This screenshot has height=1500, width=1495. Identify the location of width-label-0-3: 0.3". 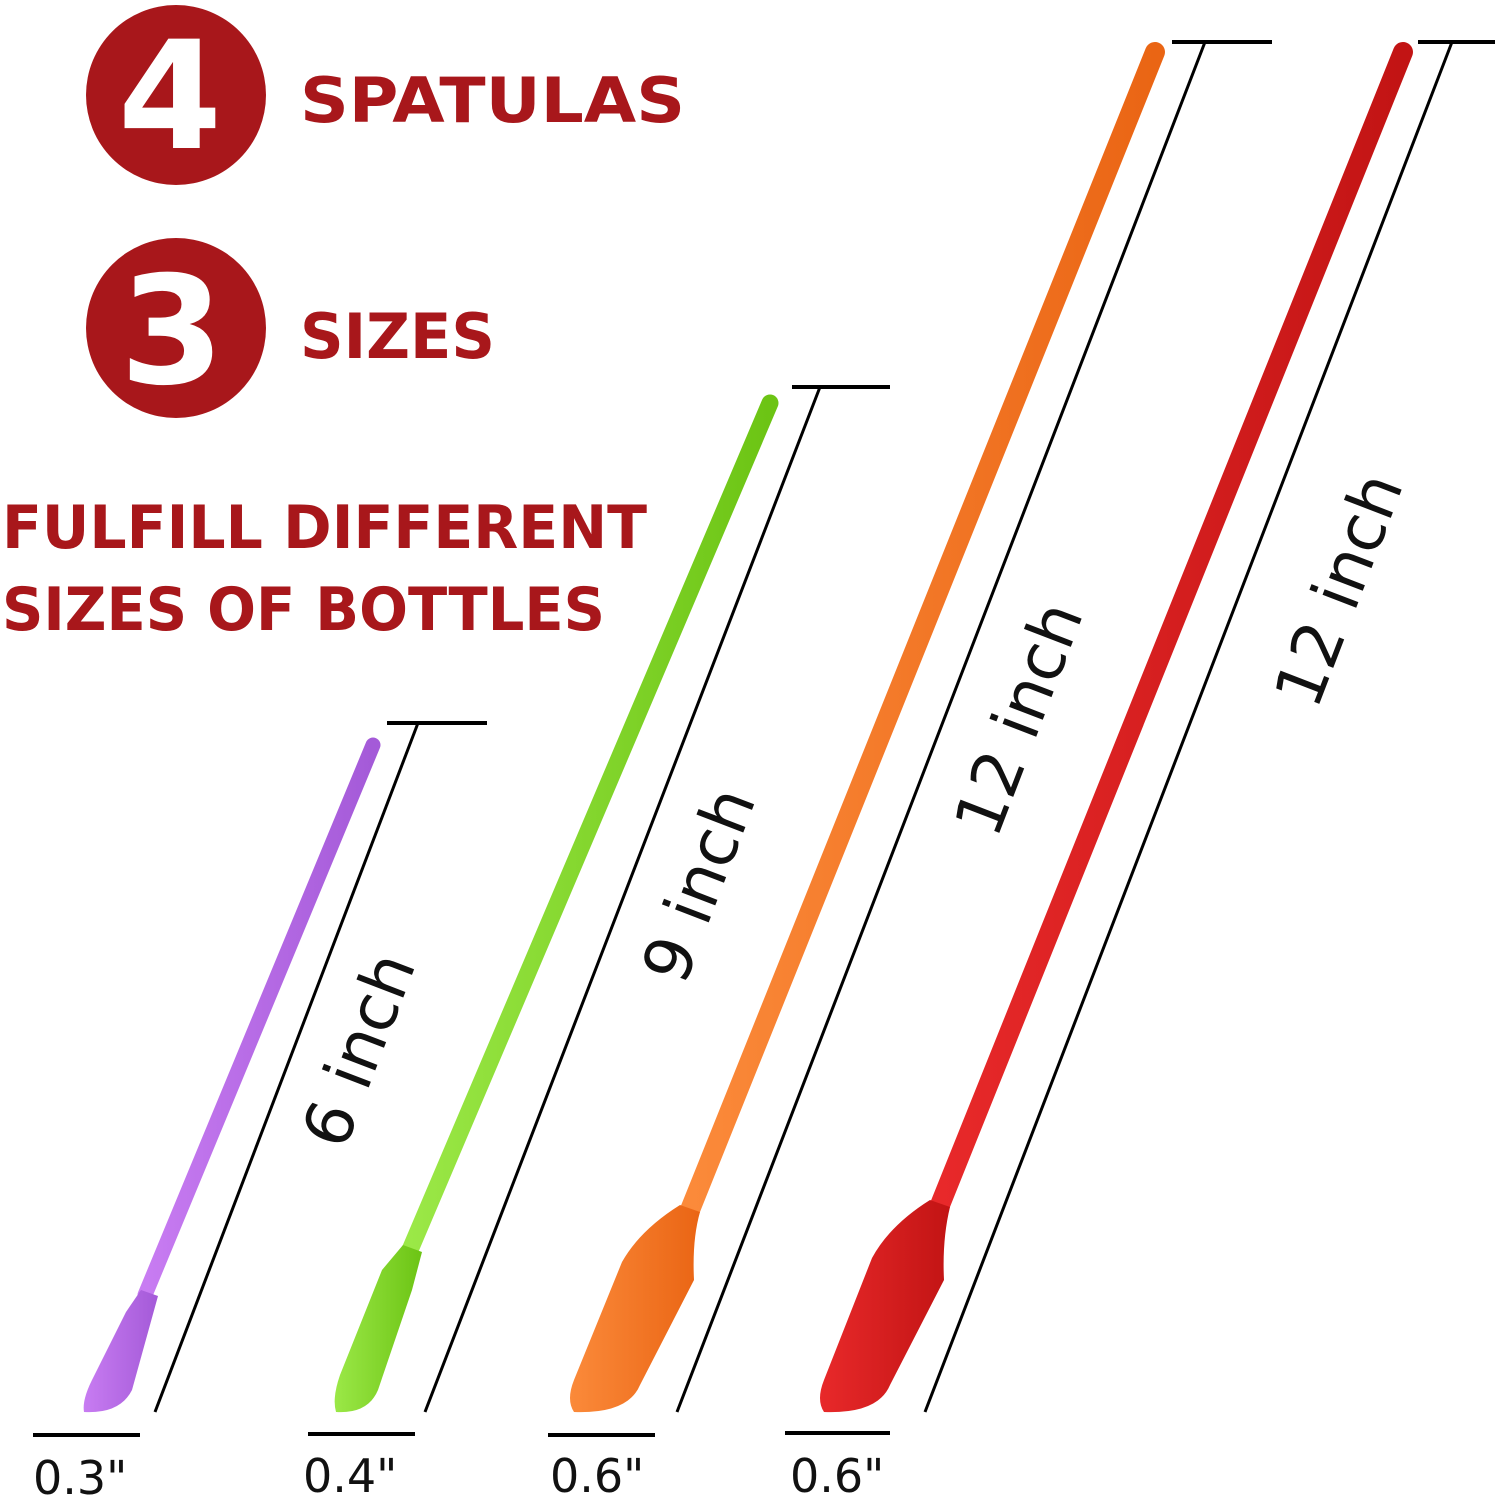
(80, 1475).